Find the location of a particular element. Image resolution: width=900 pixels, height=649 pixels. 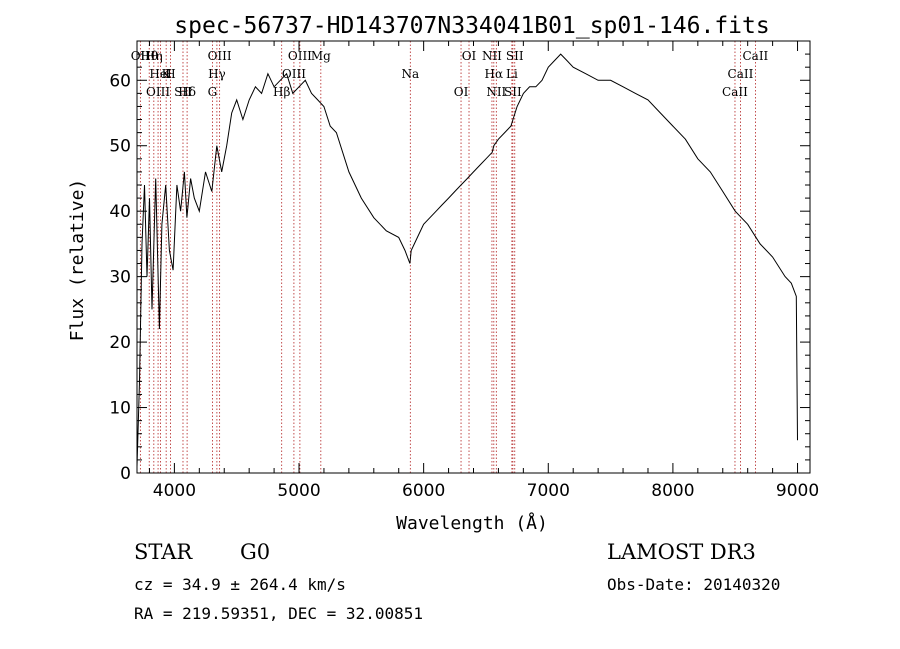

y-tick-label: 20 is located at coordinates (120, 343).